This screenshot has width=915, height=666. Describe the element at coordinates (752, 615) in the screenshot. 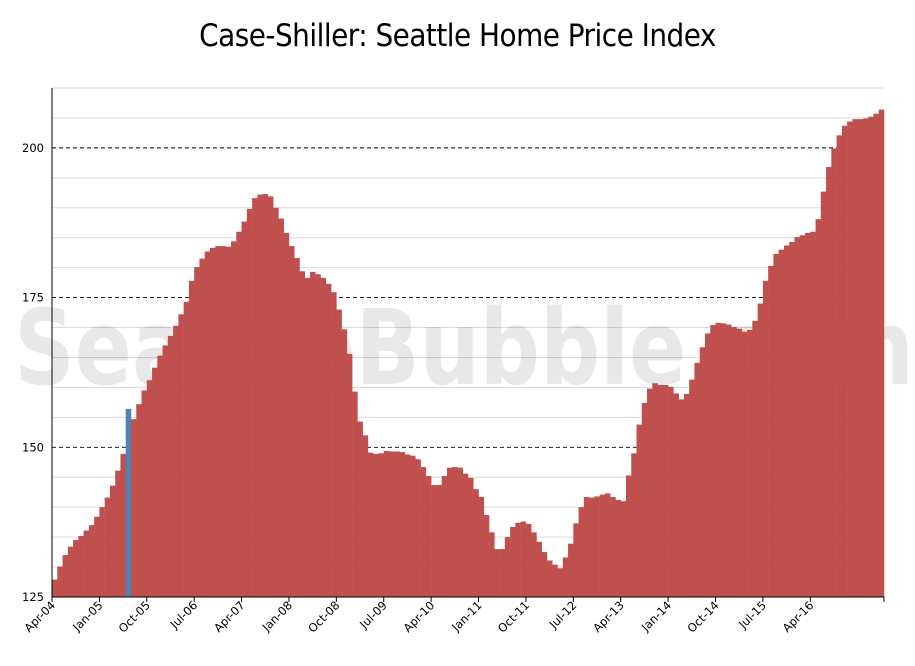

I see `x-tick-label: Jul-15` at that location.